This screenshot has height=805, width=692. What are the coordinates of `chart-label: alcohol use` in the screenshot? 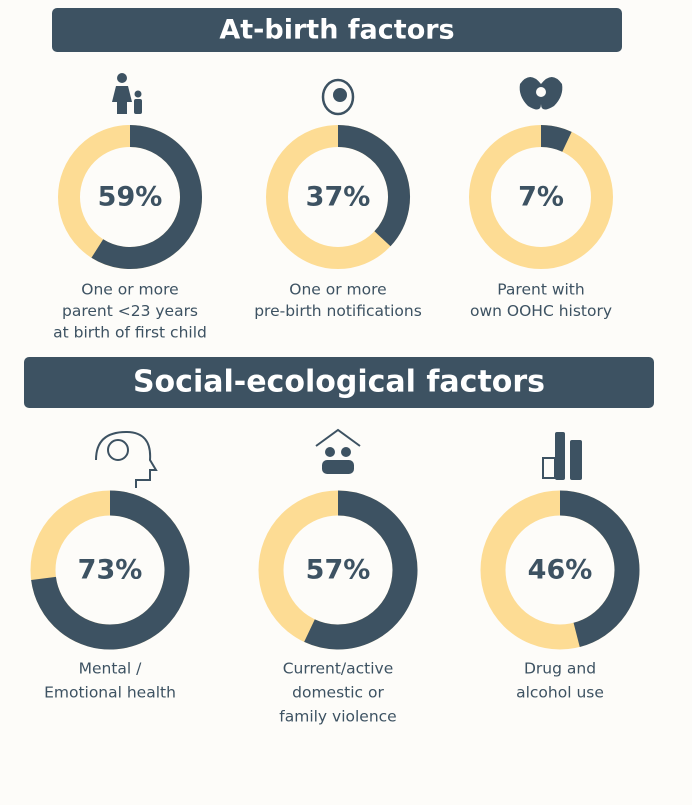 It's located at (560, 693).